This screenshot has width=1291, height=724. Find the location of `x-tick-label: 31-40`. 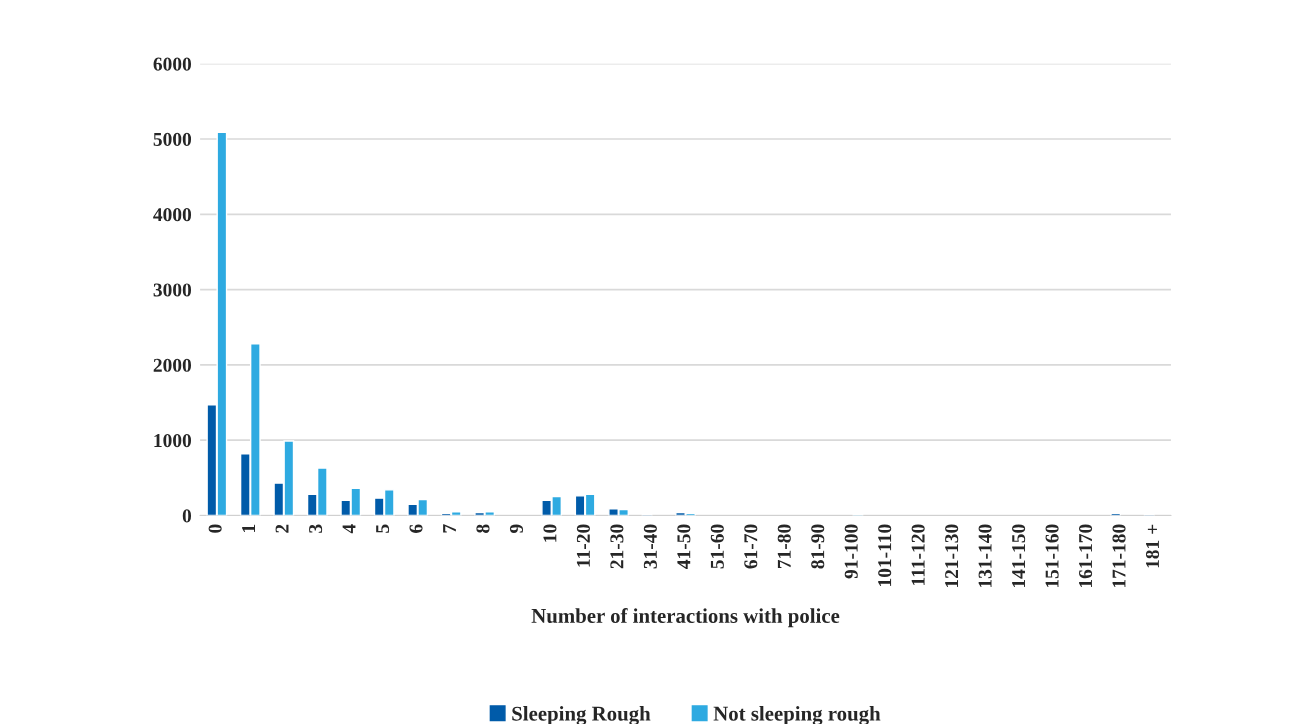

x-tick-label: 31-40 is located at coordinates (650, 546).